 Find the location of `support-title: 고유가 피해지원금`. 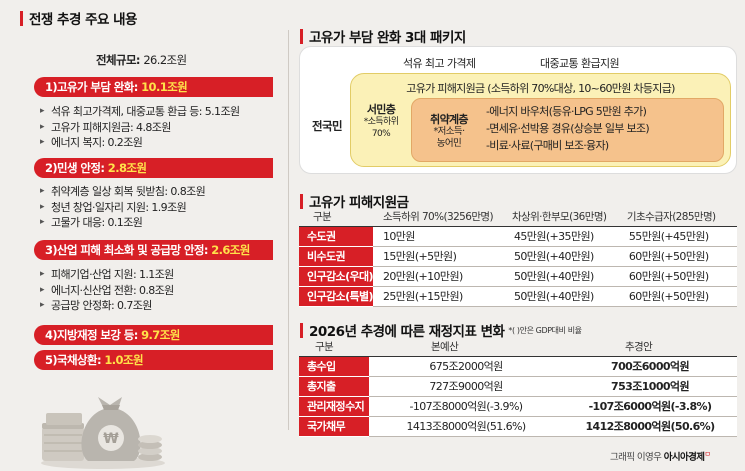

support-title: 고유가 피해지원금 is located at coordinates (354, 201).